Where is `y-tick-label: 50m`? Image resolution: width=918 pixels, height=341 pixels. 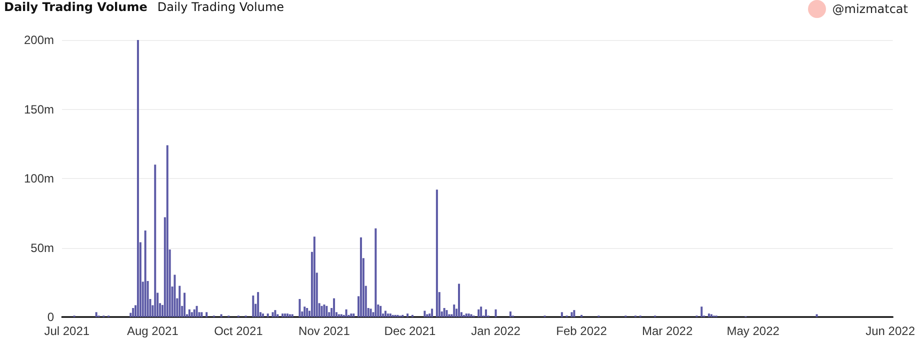
y-tick-label: 50m is located at coordinates (42, 247).